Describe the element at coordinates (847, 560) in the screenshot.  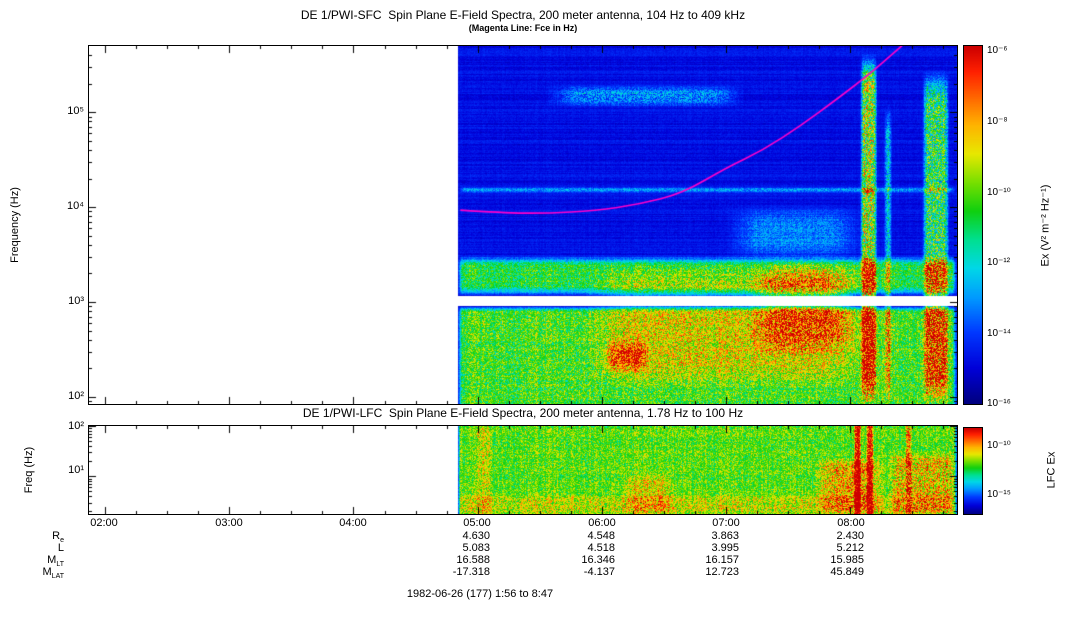
I see `ephemeris-value: 15.985` at that location.